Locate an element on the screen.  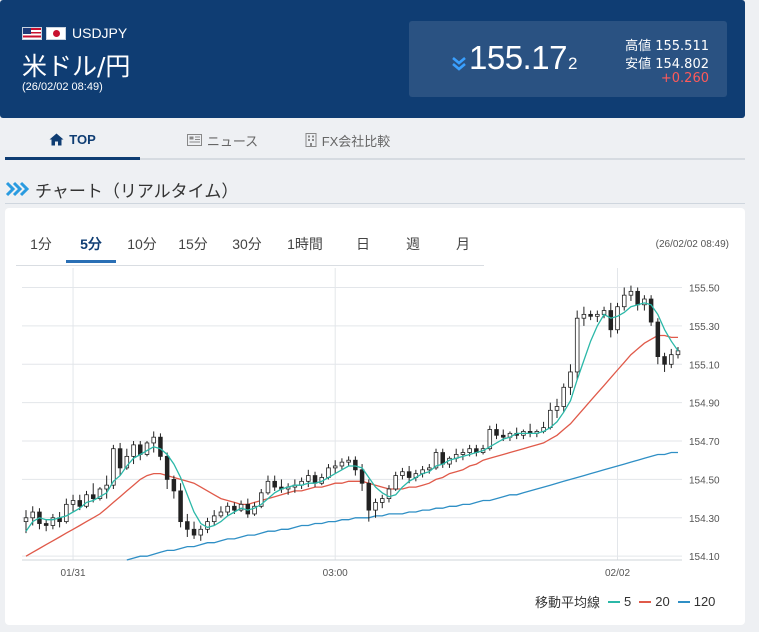
current-price-pip: 2 is located at coordinates (572, 63).